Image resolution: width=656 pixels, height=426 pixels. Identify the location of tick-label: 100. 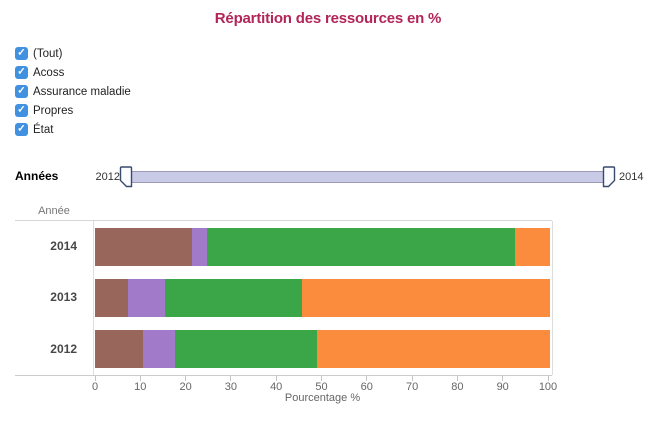
(548, 387).